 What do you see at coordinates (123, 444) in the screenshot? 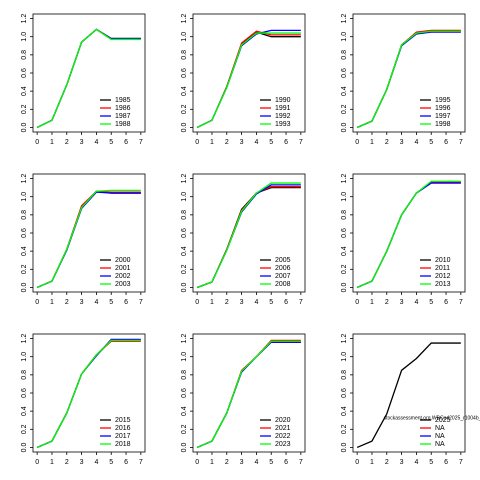
I see `legend-label: 2018` at bounding box center [123, 444].